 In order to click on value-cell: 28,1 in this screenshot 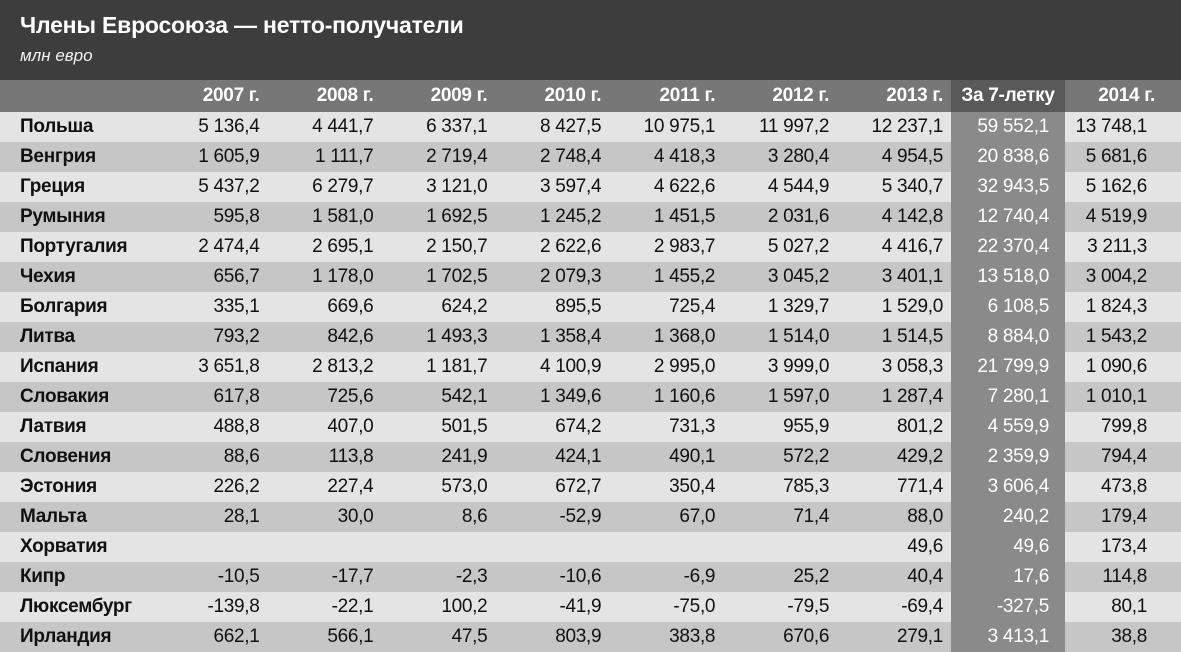, I will do `click(223, 517)`.